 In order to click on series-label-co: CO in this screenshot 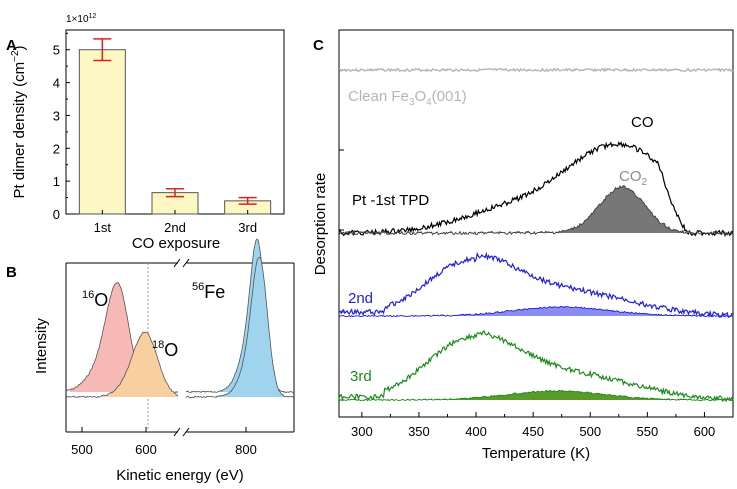, I will do `click(642, 122)`.